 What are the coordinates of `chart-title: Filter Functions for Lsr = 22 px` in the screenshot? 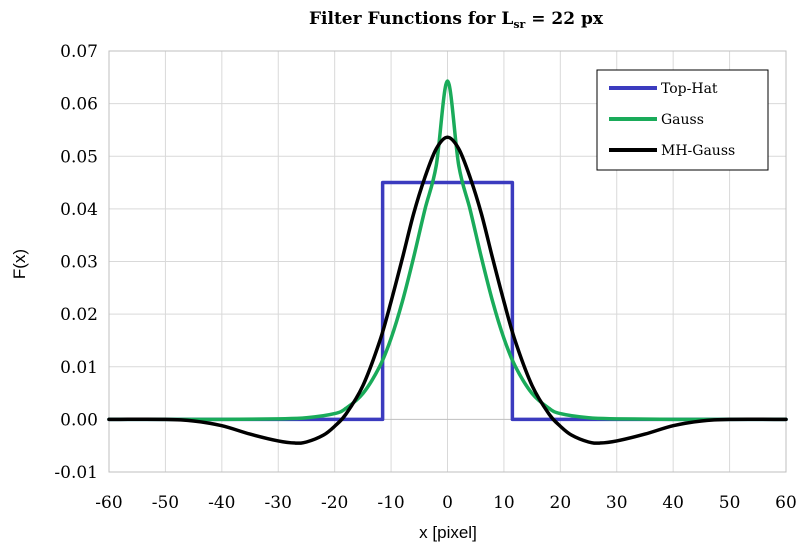 It's located at (456, 20).